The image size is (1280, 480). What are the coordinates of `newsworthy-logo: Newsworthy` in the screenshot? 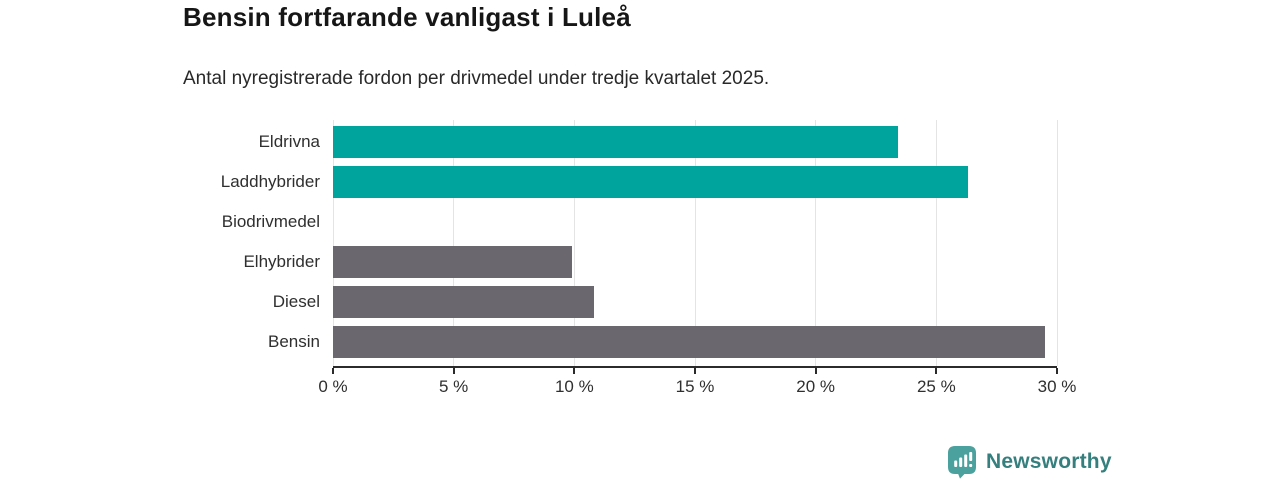 It's located at (1029, 462).